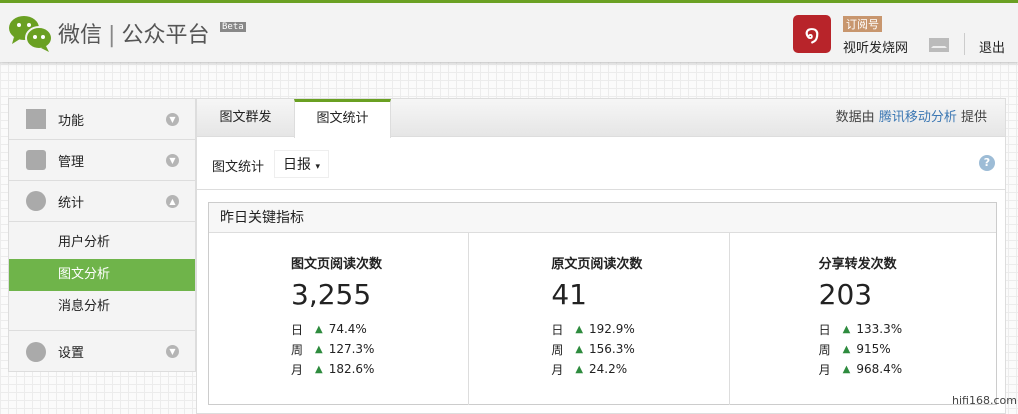  What do you see at coordinates (331, 294) in the screenshot?
I see `metric-value: 3,255` at bounding box center [331, 294].